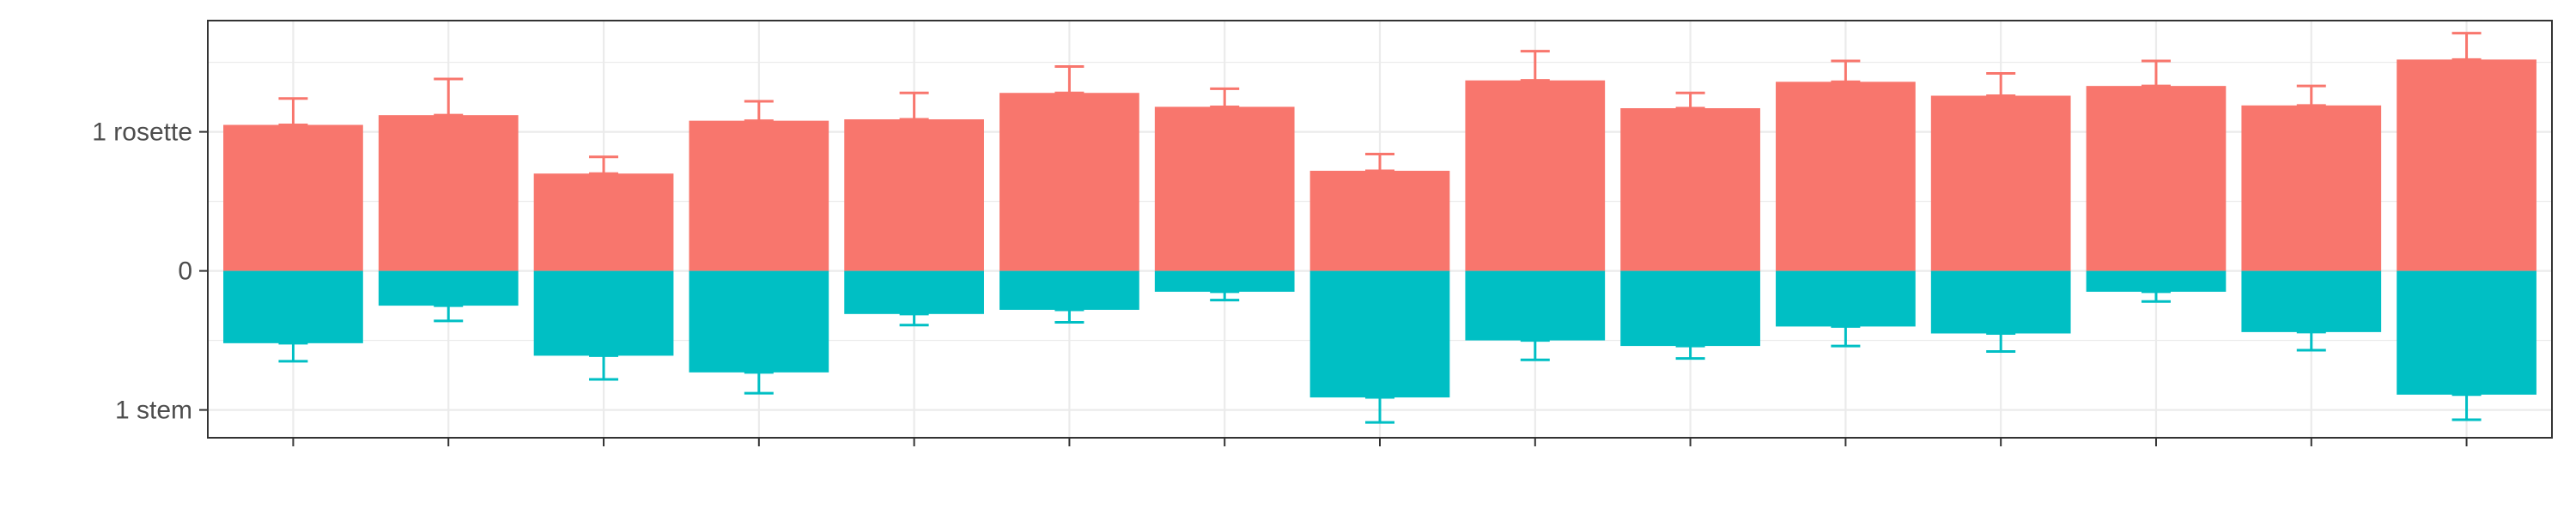 The image size is (2576, 515). Describe the element at coordinates (185, 272) in the screenshot. I see `y-tick-label: 0` at that location.